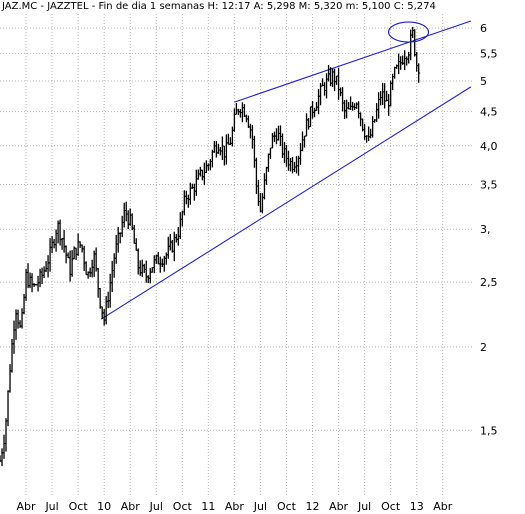 This screenshot has width=525, height=514. I want to click on highlight-ellipse, so click(408, 32).